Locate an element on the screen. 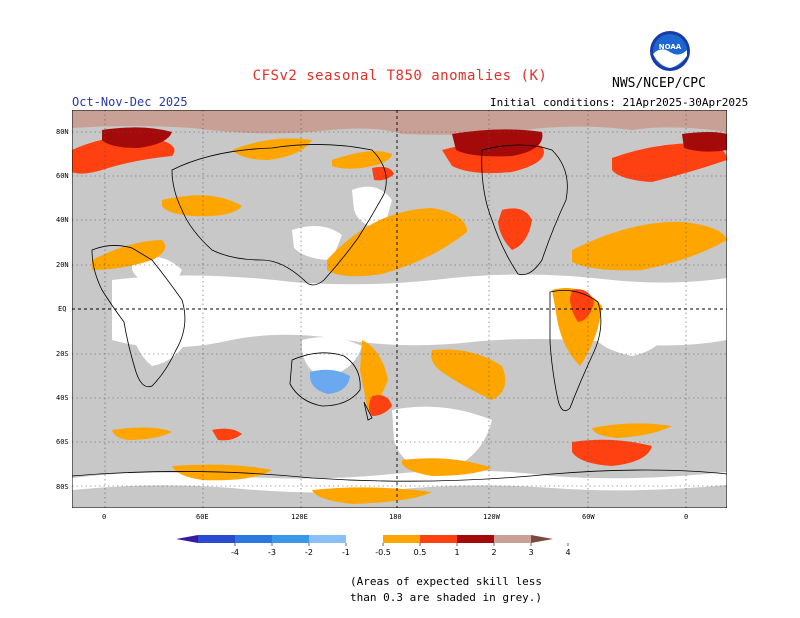 The height and width of the screenshot is (618, 800). lat-label: EQ is located at coordinates (62, 309).